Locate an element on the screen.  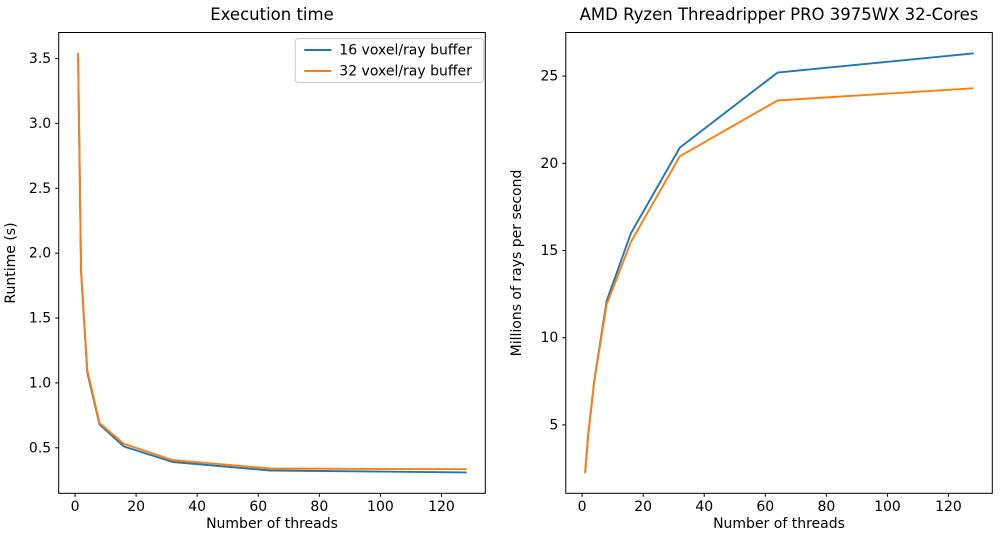
y-tick-label: 3.5 is located at coordinates (40, 59).